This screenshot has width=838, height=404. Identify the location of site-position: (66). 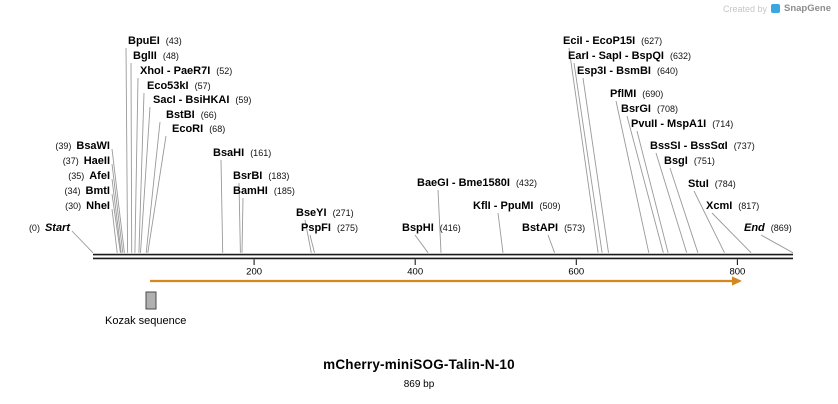
(208, 115).